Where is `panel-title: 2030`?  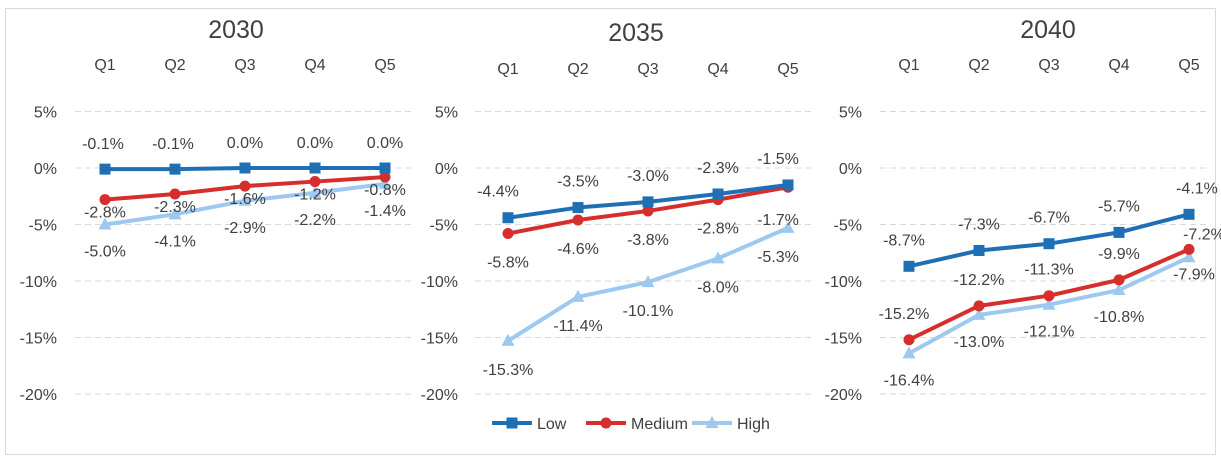
panel-title: 2030 is located at coordinates (236, 30).